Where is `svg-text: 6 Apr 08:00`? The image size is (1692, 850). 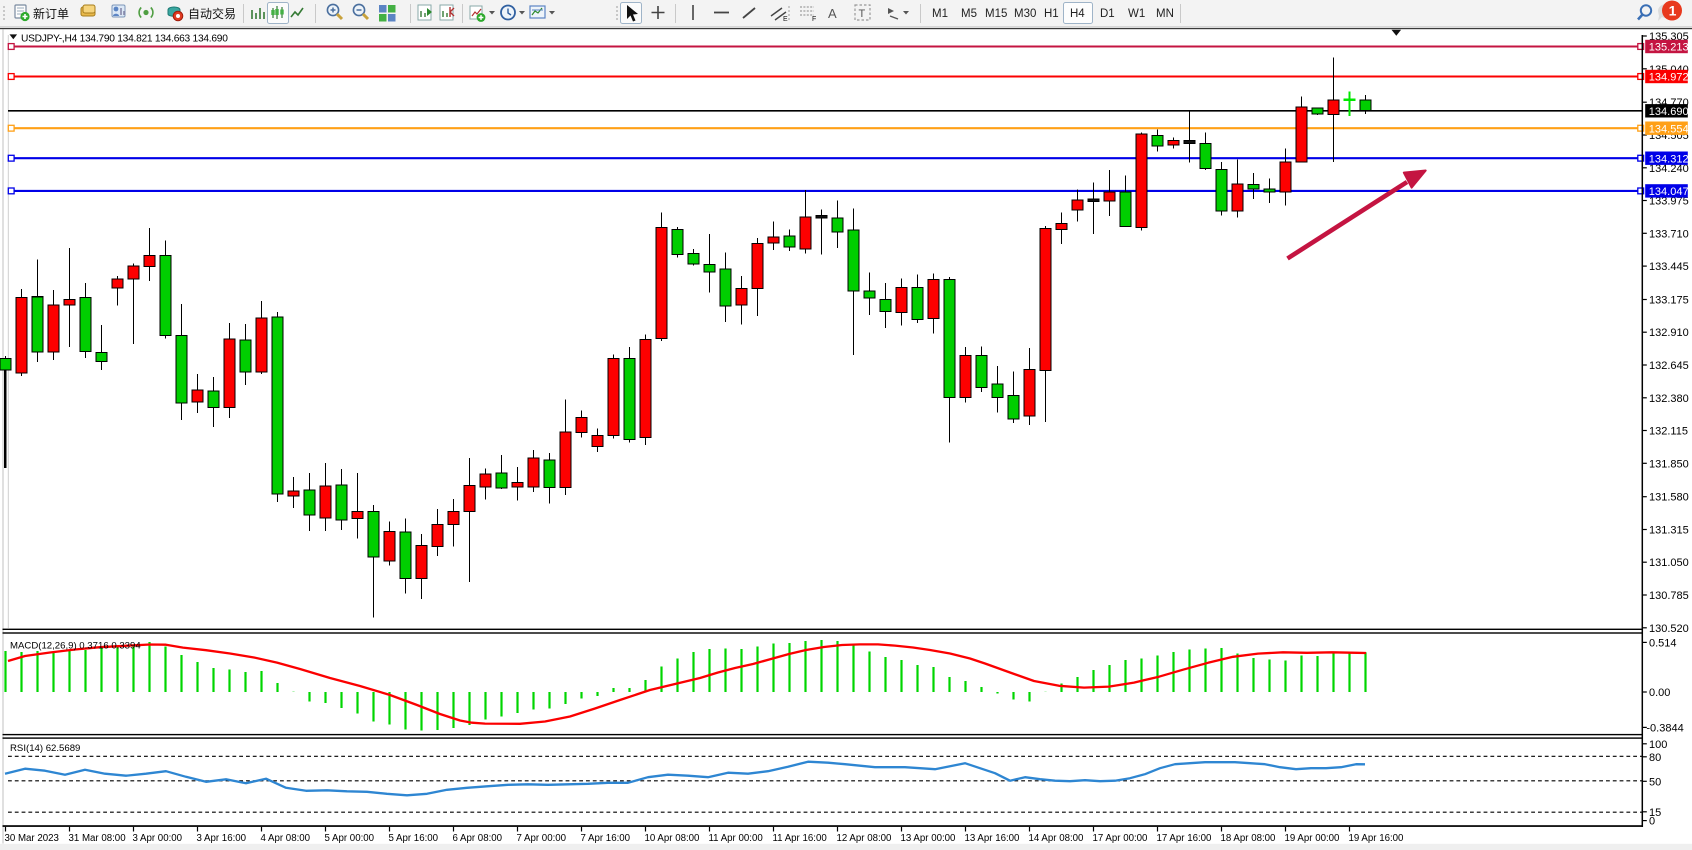 svg-text: 6 Apr 08:00 is located at coordinates (478, 838).